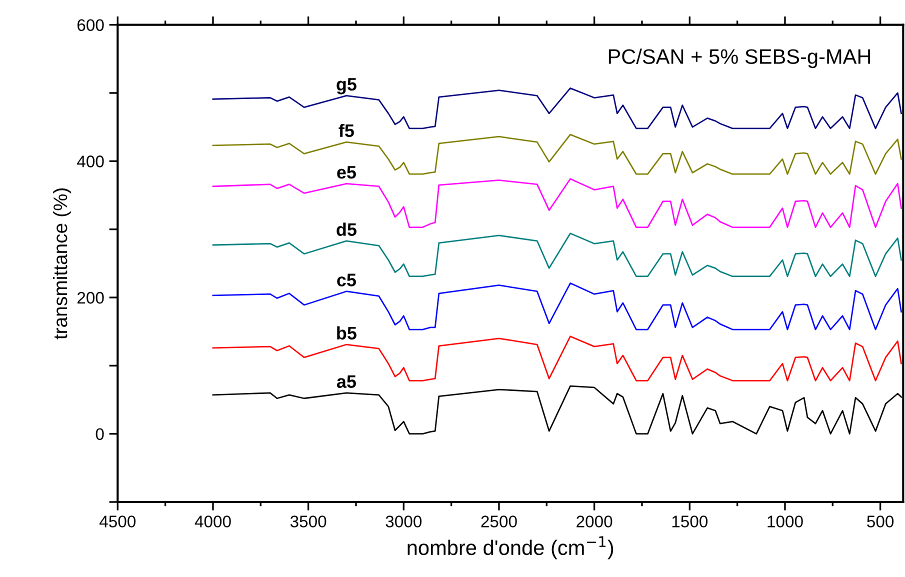  What do you see at coordinates (90, 162) in the screenshot?
I see `y-tick-label: 400` at bounding box center [90, 162].